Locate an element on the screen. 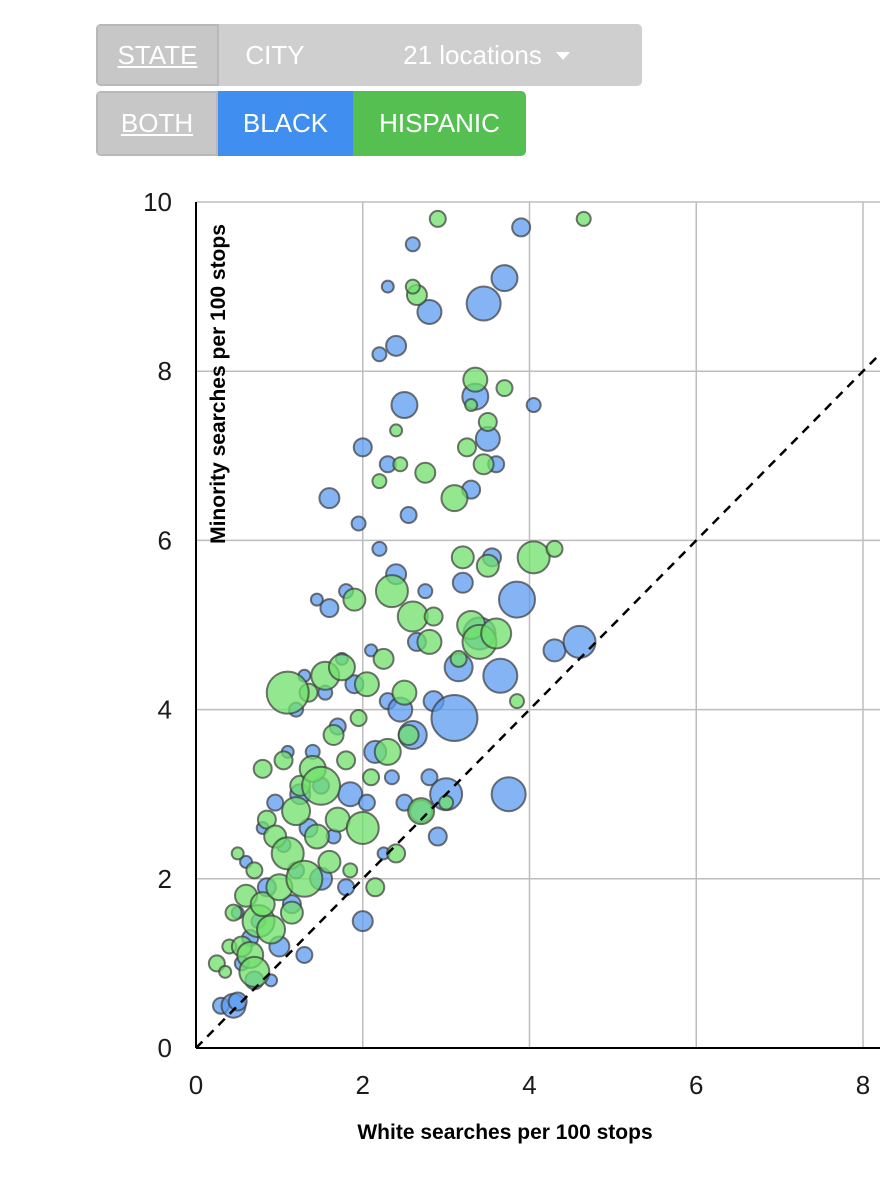  caret-down-icon is located at coordinates (562, 56).